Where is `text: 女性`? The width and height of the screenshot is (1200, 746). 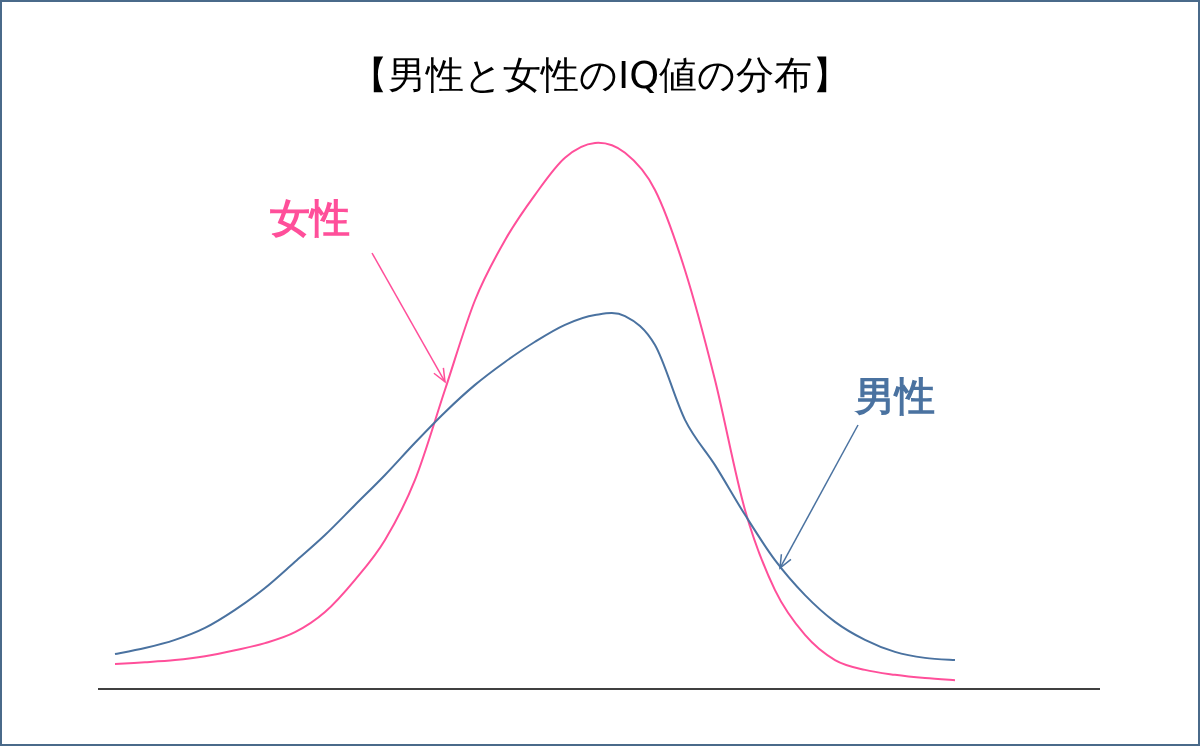
text: 女性 is located at coordinates (310, 218).